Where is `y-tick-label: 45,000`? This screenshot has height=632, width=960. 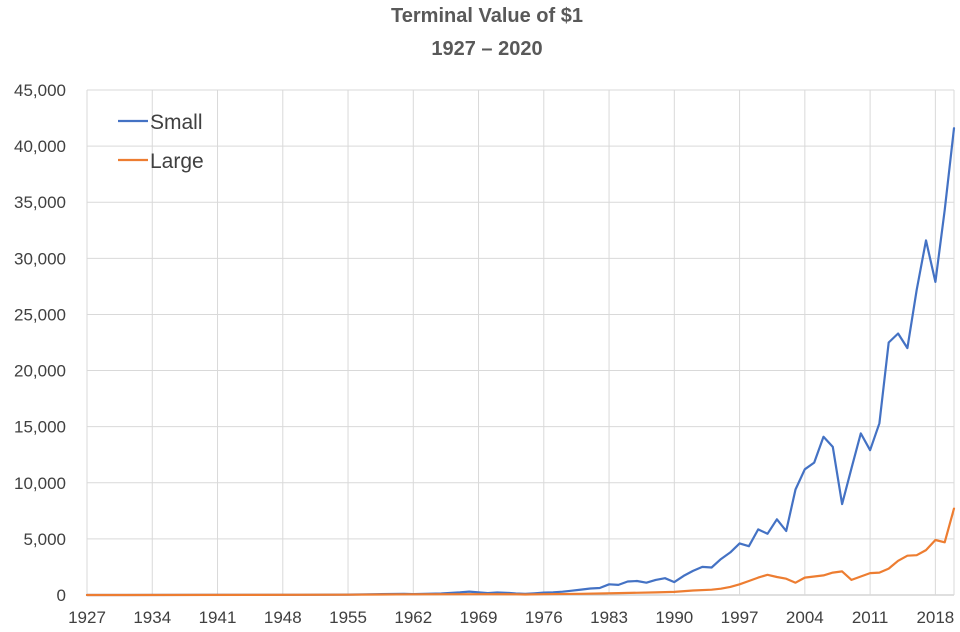
y-tick-label: 45,000 is located at coordinates (40, 90).